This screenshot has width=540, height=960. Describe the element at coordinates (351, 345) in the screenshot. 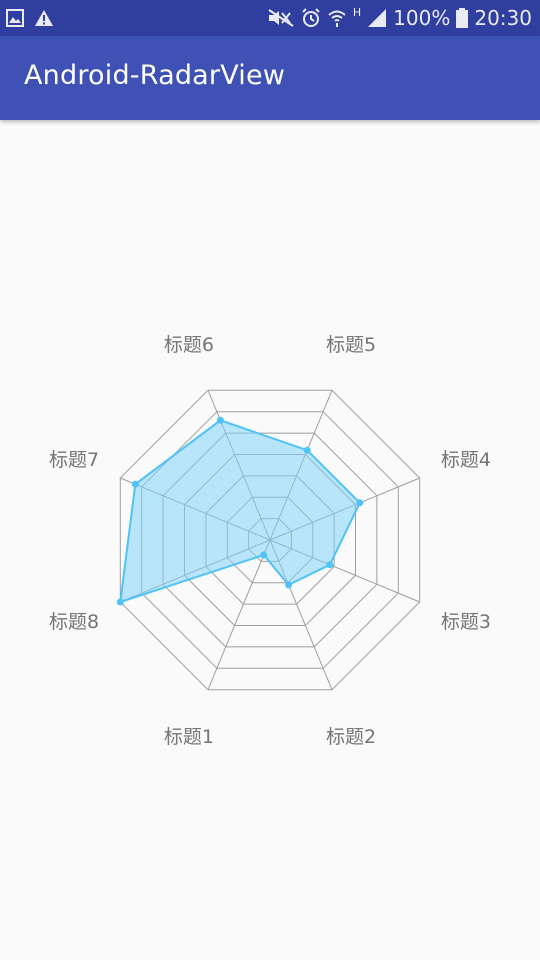

I see `radar-axis-label-5: 标题5` at that location.